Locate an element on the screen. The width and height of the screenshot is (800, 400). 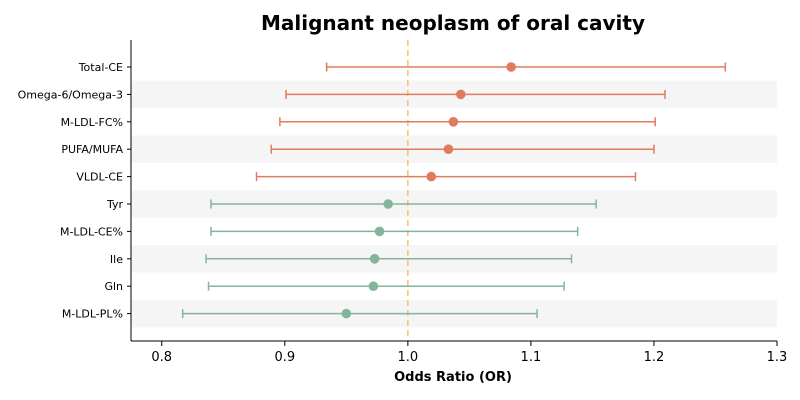
x-tick-label: 1.2 is located at coordinates (654, 357).